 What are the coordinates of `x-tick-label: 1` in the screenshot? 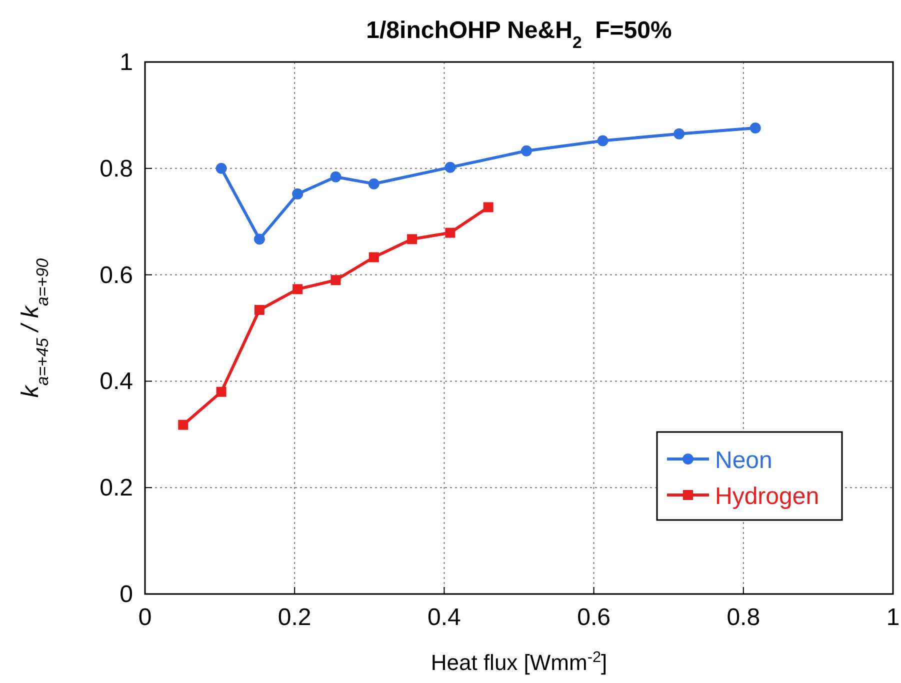 It's located at (893, 617).